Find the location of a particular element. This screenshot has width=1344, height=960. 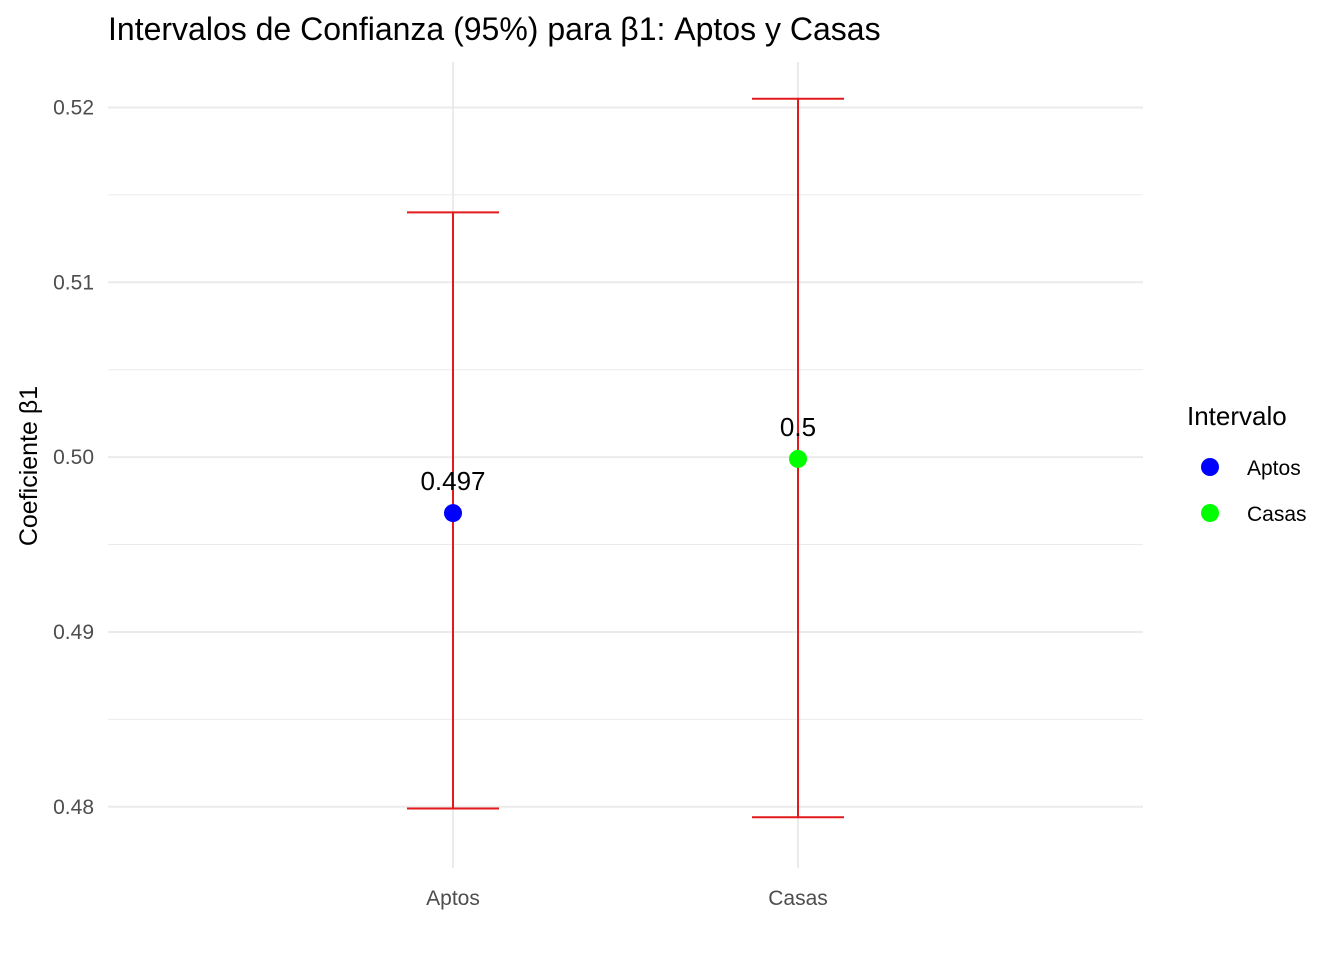

legend-label: Casas is located at coordinates (1277, 514).